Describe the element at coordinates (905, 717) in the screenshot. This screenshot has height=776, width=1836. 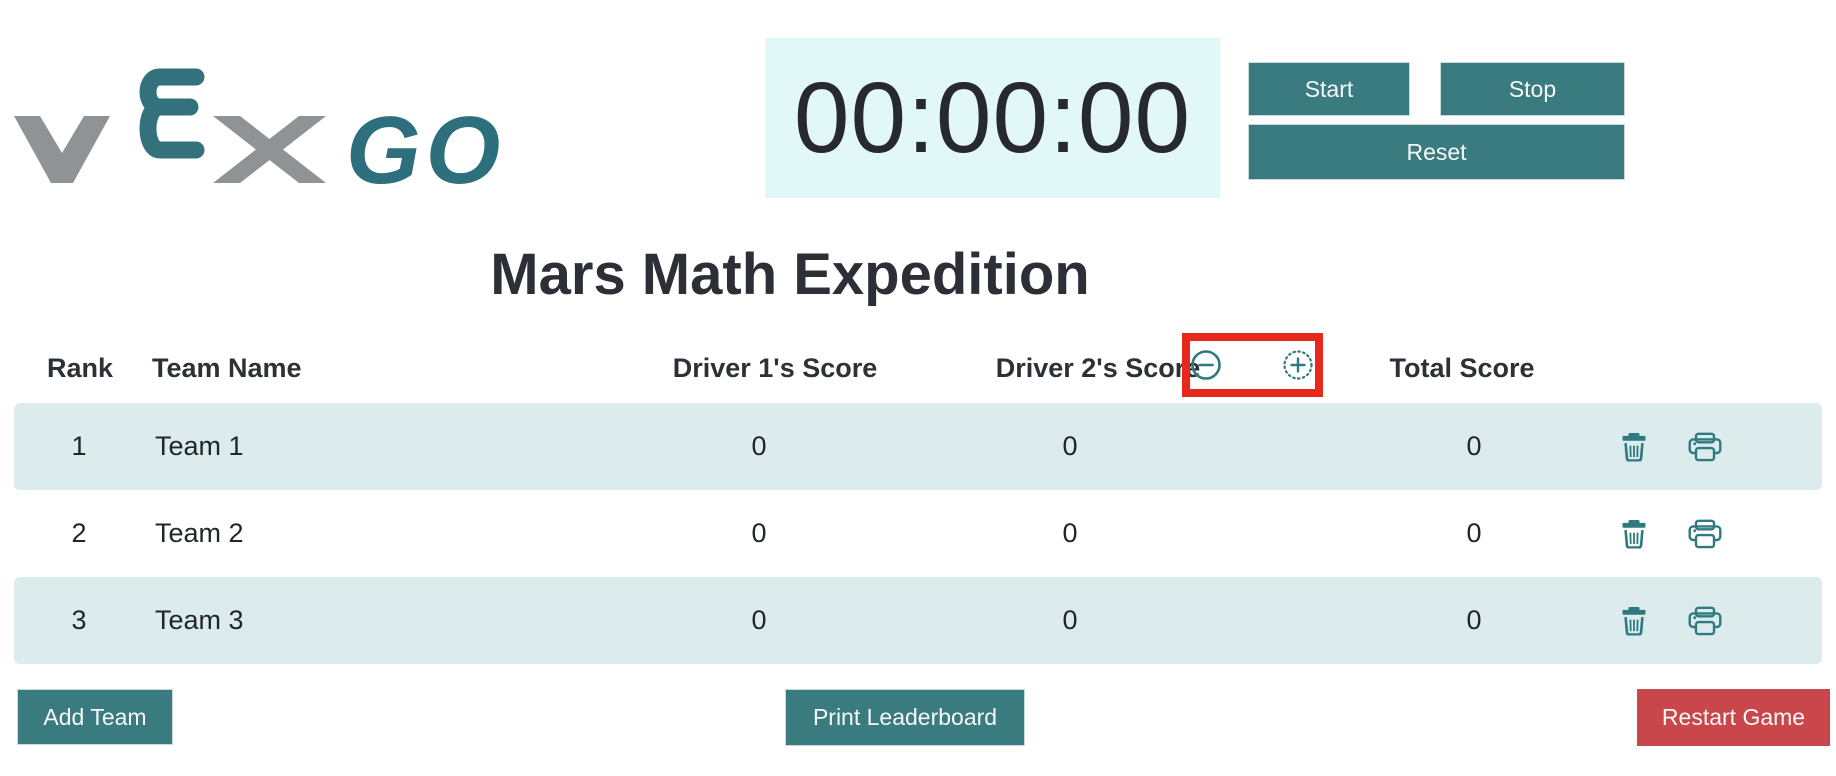
I see `print-leaderboard-button: Print Leaderboard` at that location.